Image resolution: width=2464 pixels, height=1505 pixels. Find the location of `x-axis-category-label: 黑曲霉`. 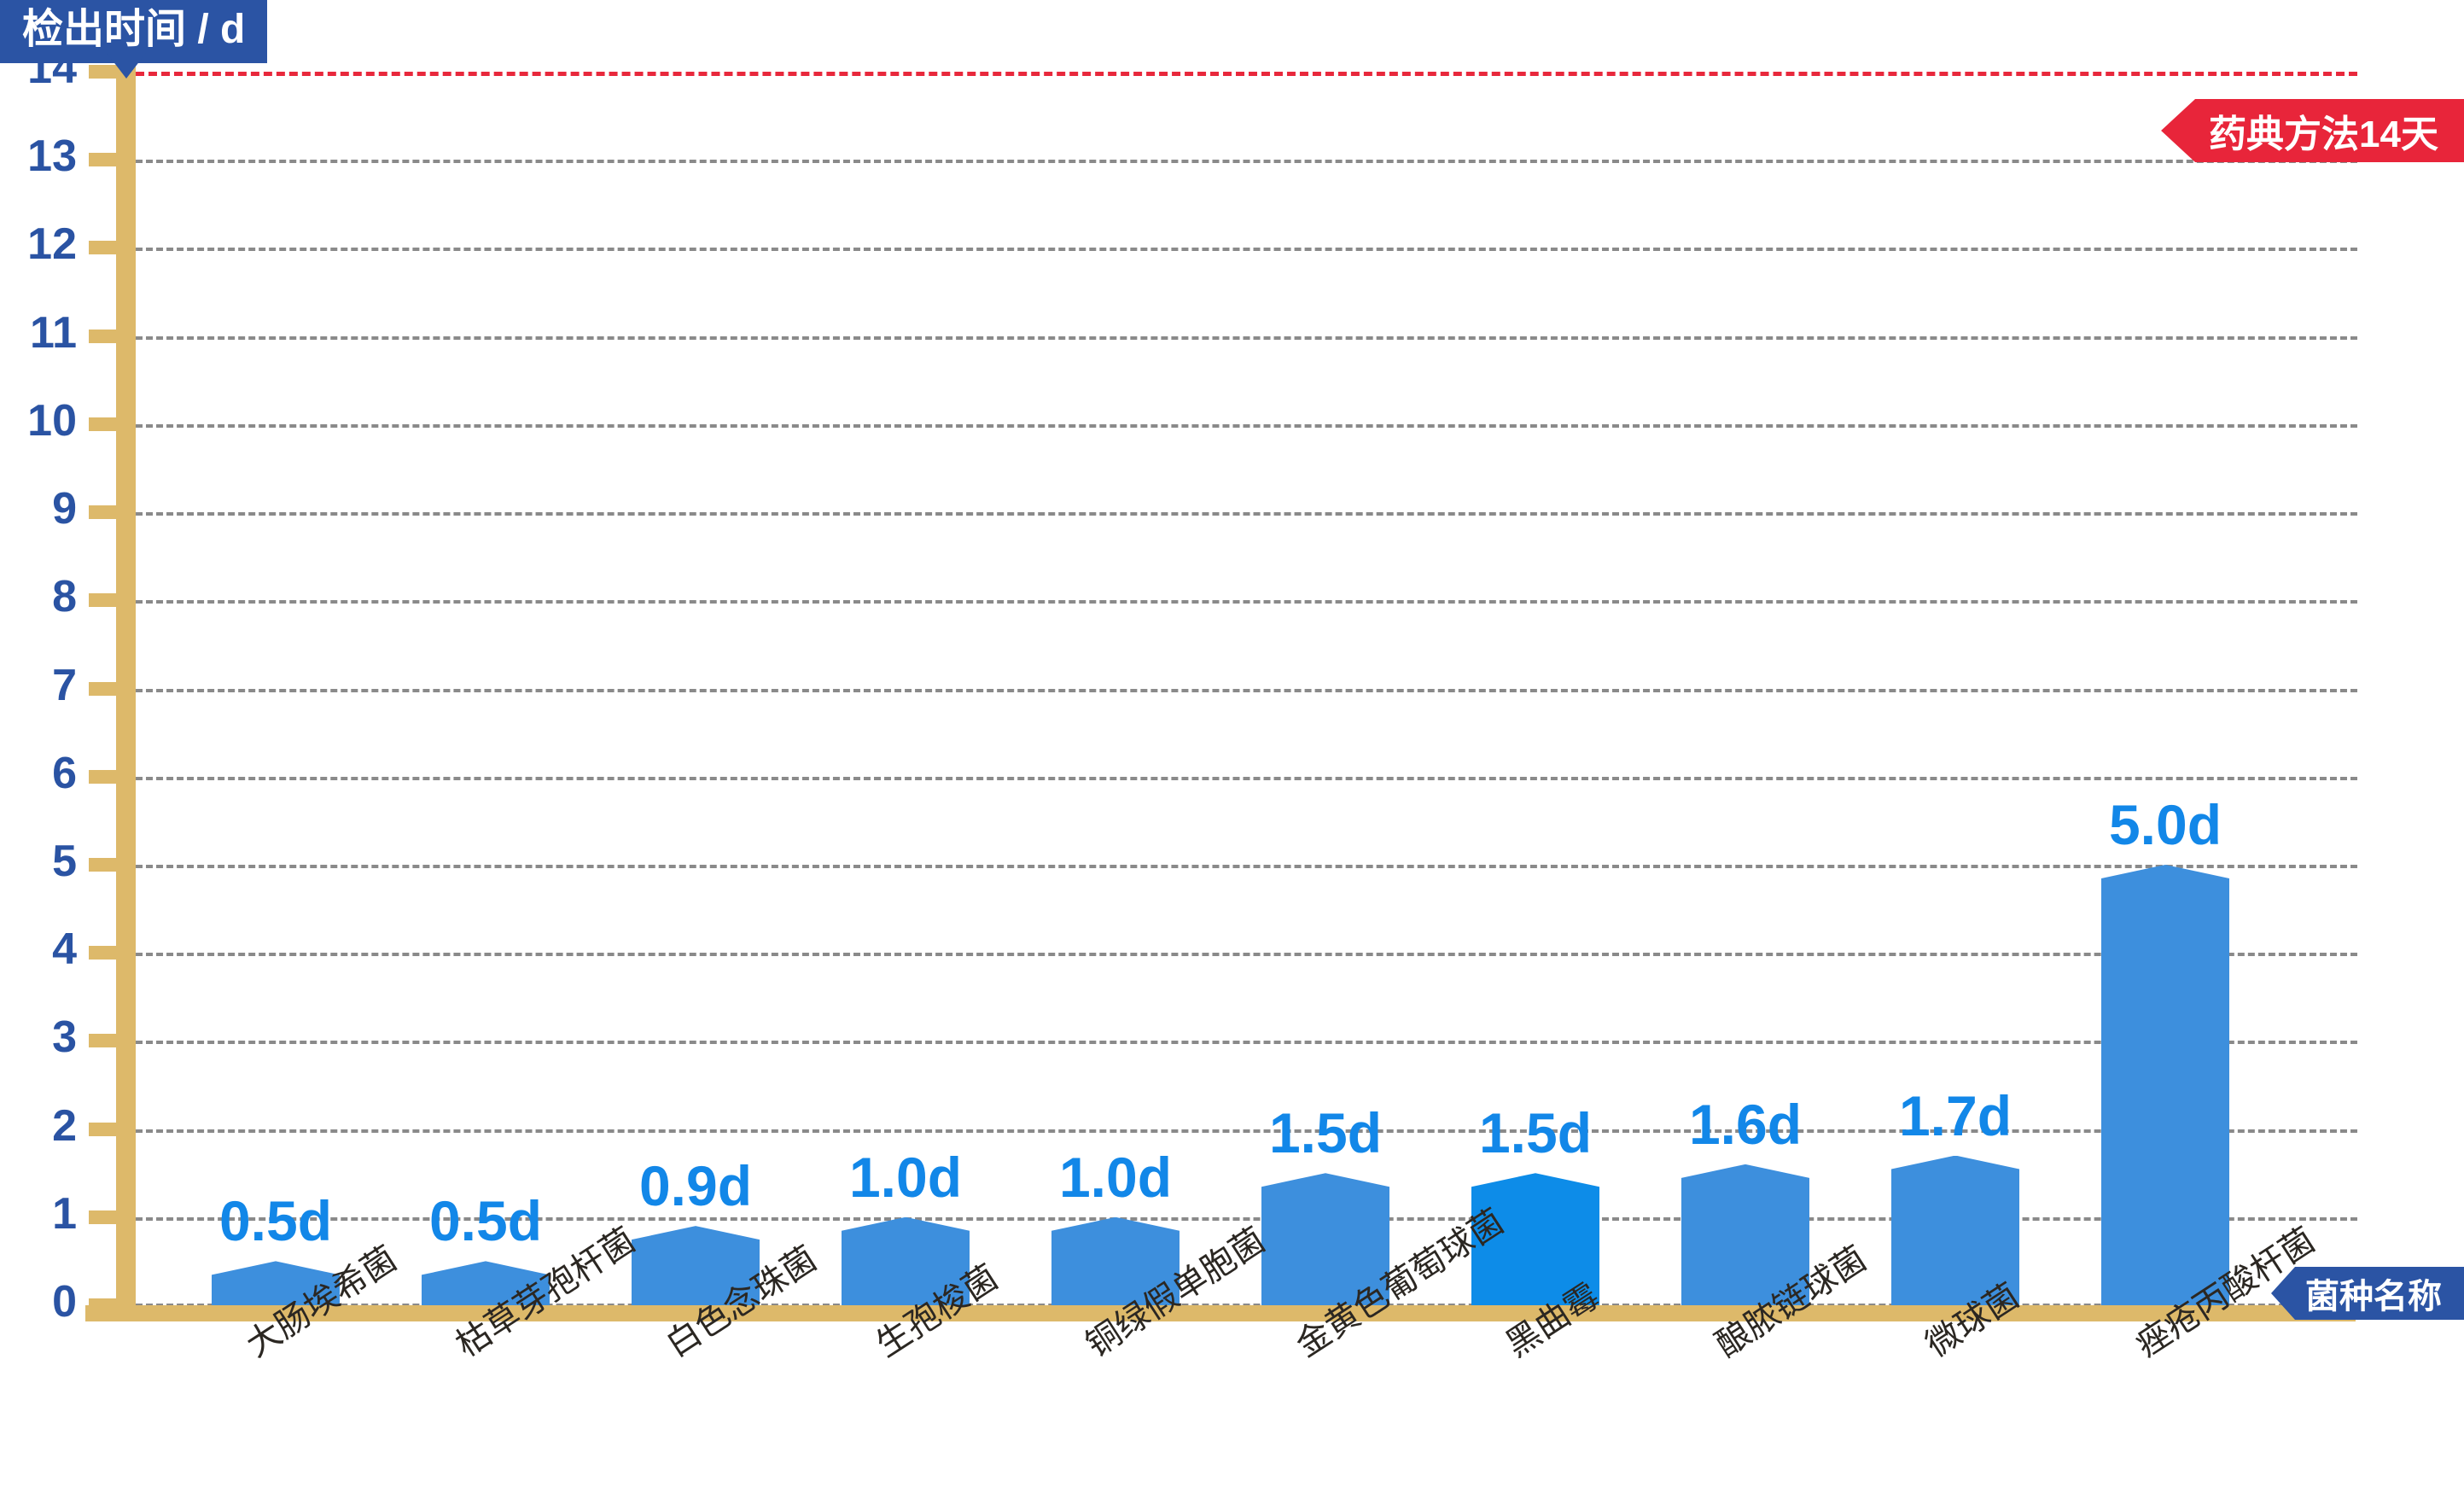

x-axis-category-label: 黑曲霉 is located at coordinates (1552, 1320).